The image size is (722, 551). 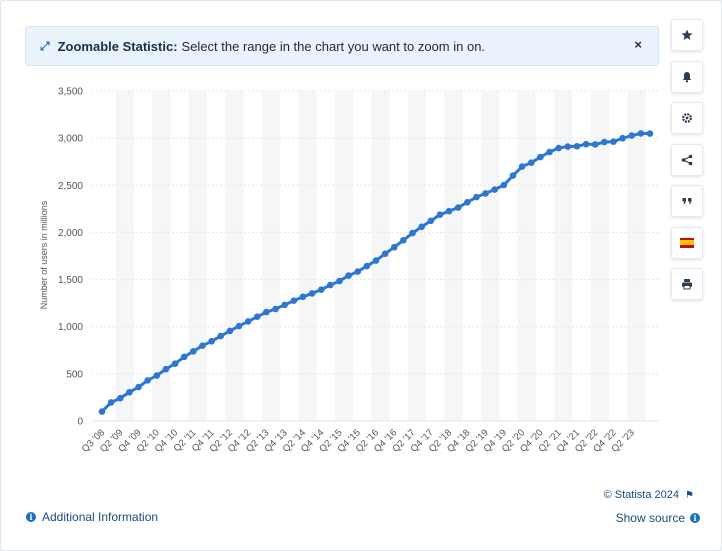 I want to click on favorite-button, so click(x=687, y=35).